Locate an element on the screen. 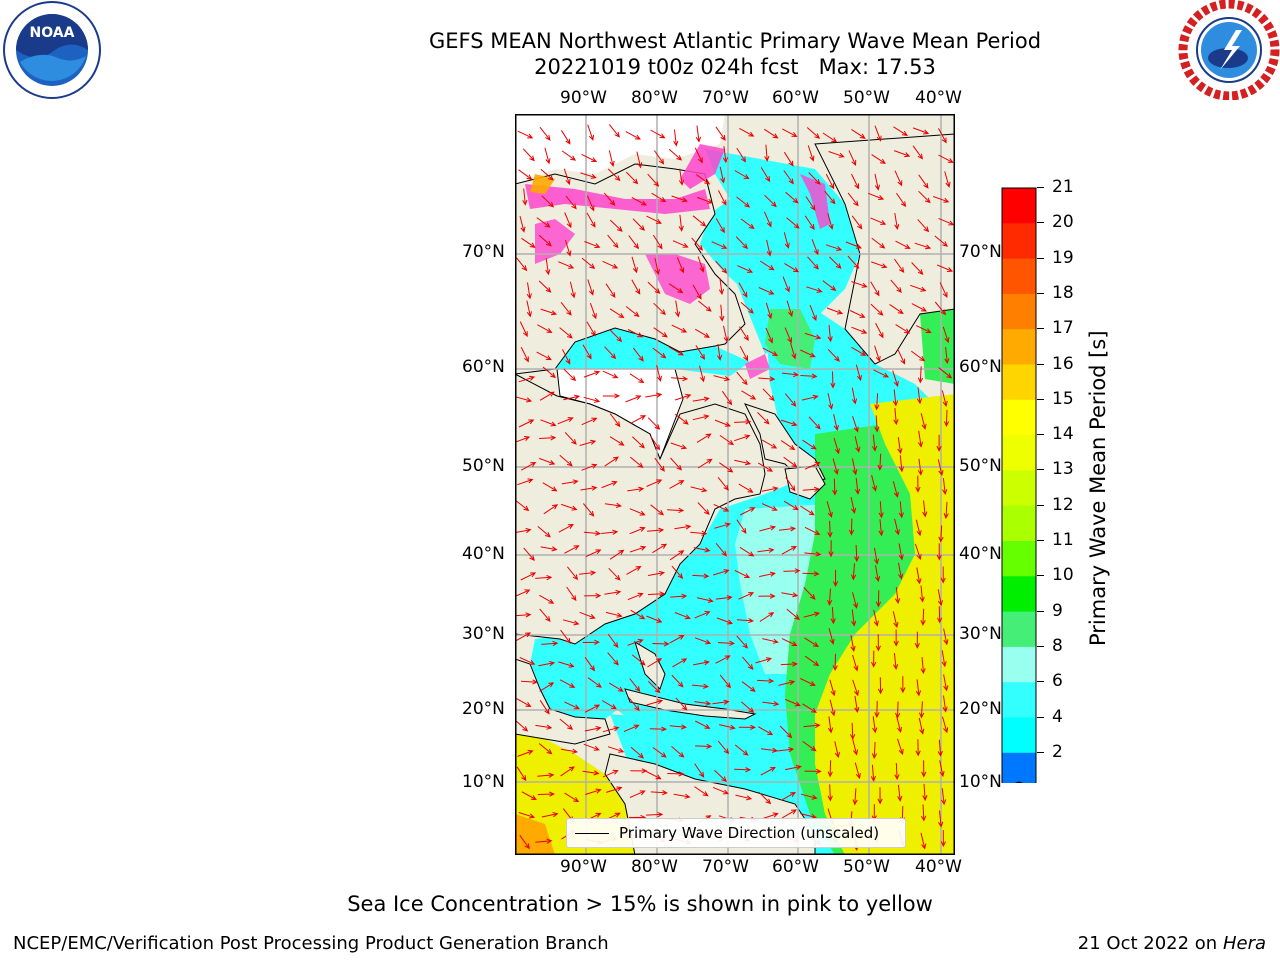 The width and height of the screenshot is (1280, 960). arctic-nodata-region is located at coordinates (620, 149).